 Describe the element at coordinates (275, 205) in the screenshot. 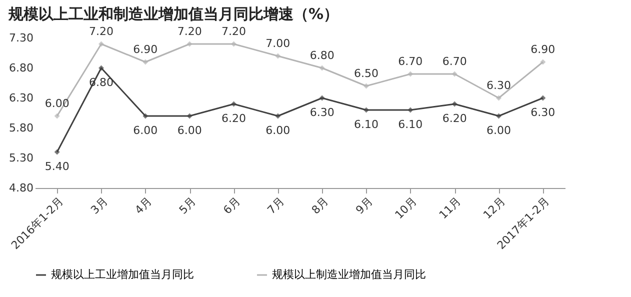

I see `x-tick-label: 7月` at that location.